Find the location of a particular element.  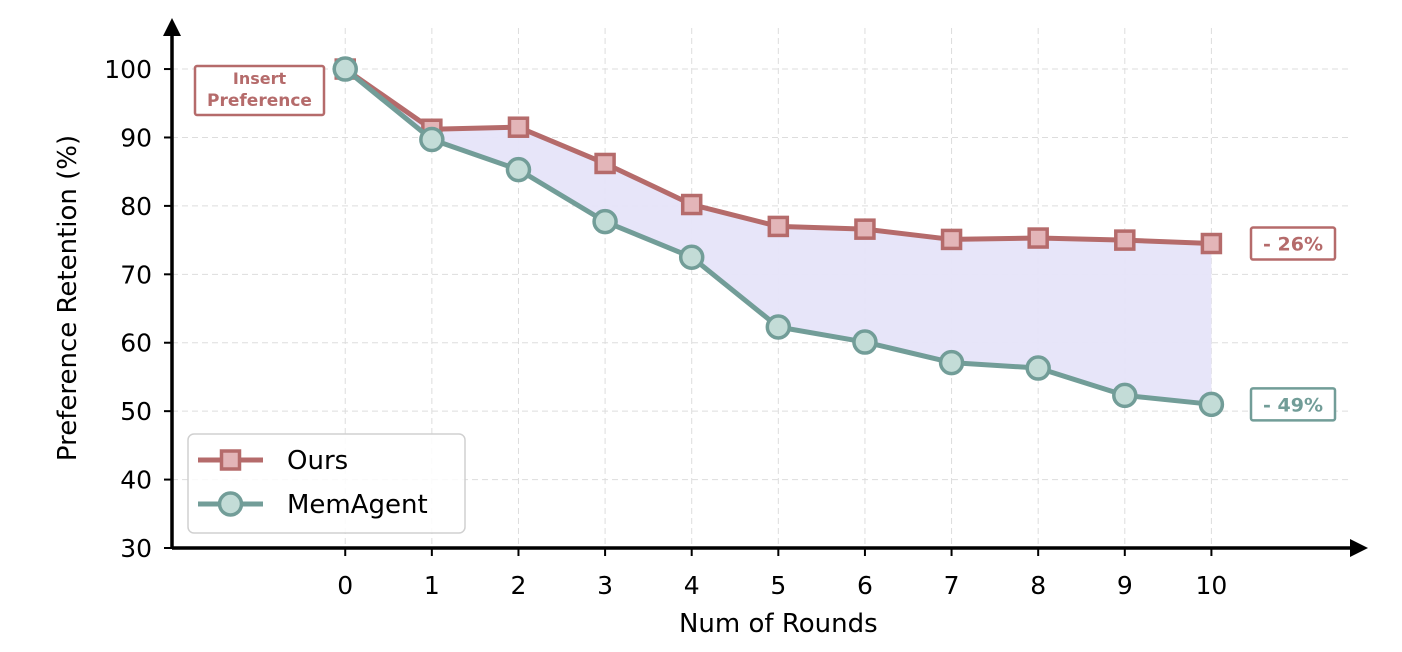

annotation-text: - 26% is located at coordinates (1293, 245).